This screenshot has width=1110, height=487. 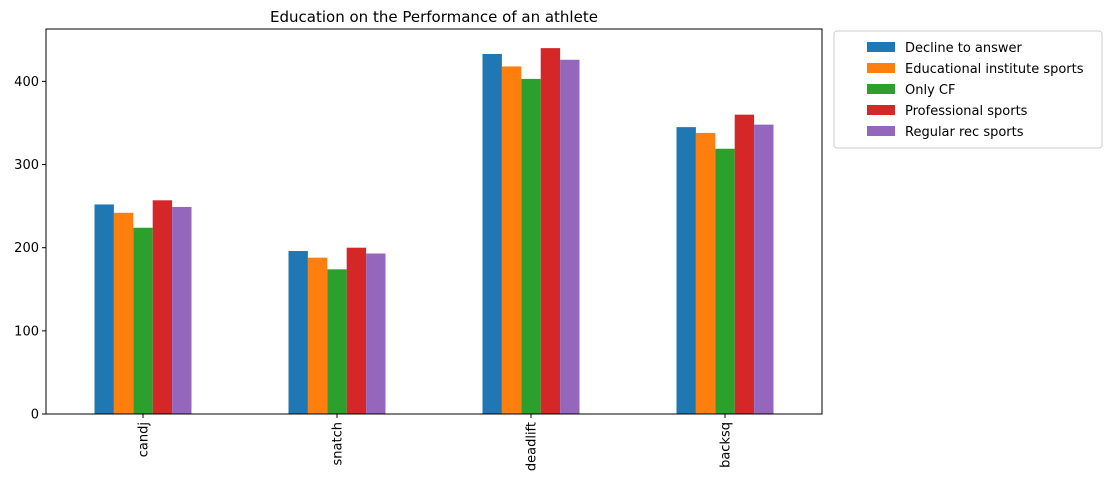 What do you see at coordinates (532, 446) in the screenshot?
I see `x-tick-label-deadlift: deadlift` at bounding box center [532, 446].